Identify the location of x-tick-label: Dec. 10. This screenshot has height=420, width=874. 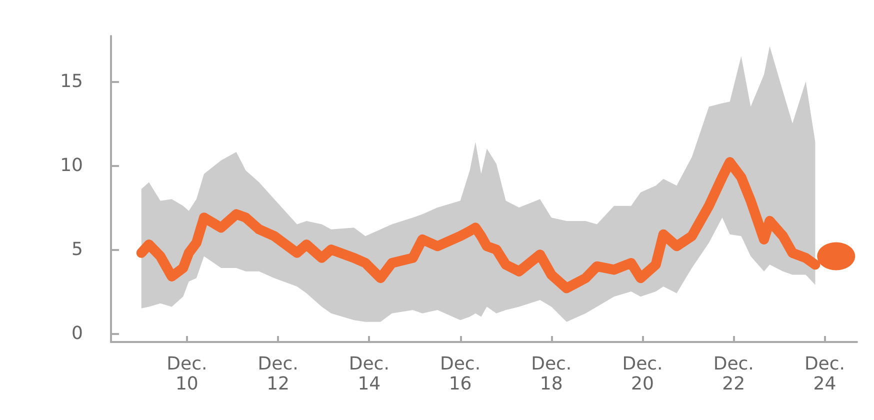
(187, 374).